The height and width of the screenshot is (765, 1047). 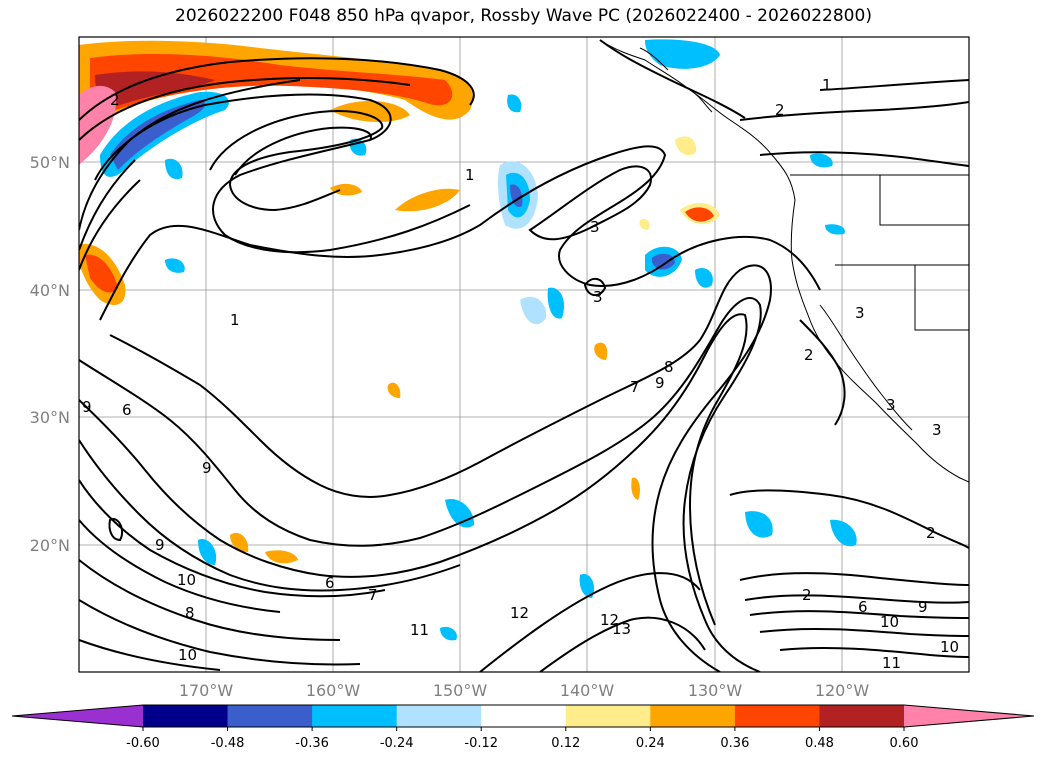 What do you see at coordinates (50, 162) in the screenshot?
I see `lat-label-50n: 50°N` at bounding box center [50, 162].